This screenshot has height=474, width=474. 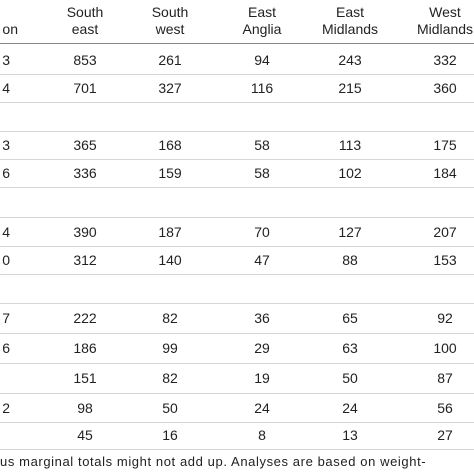 I want to click on header-rule, so click(x=237, y=43).